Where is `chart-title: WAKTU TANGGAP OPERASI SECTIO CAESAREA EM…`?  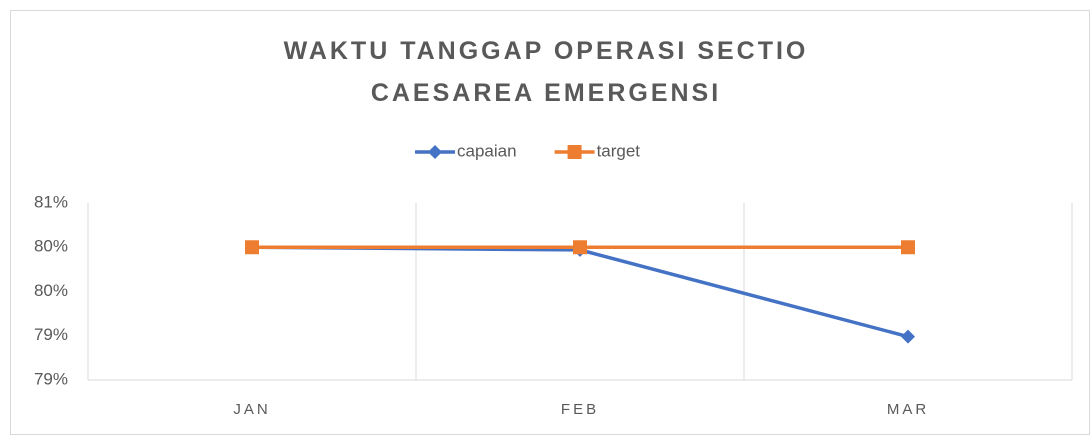 chart-title: WAKTU TANGGAP OPERASI SECTIO CAESAREA EM… is located at coordinates (546, 72).